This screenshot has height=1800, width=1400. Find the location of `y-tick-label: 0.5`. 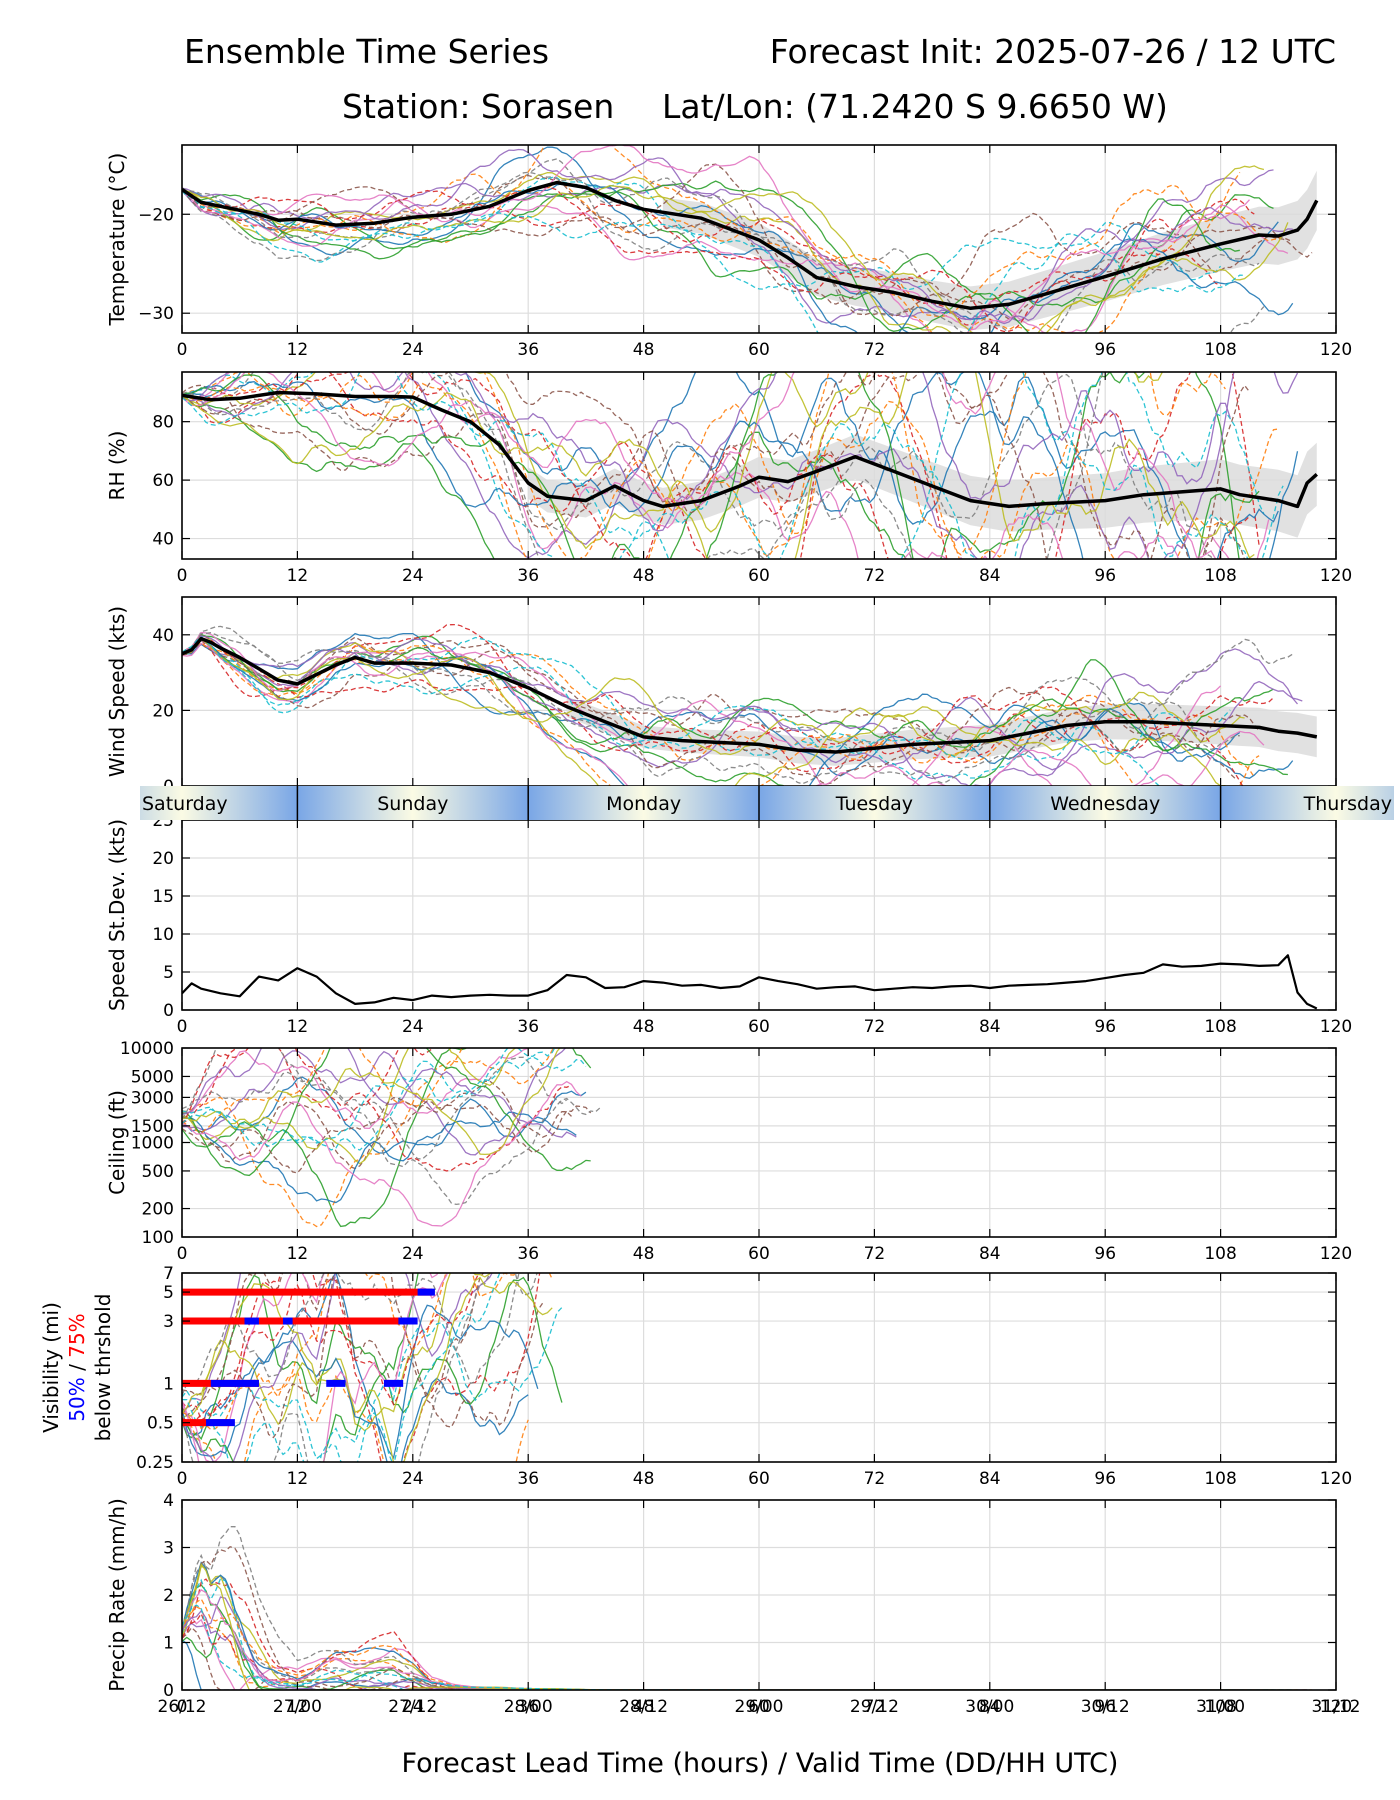

y-tick-label: 0.5 is located at coordinates (160, 1424).